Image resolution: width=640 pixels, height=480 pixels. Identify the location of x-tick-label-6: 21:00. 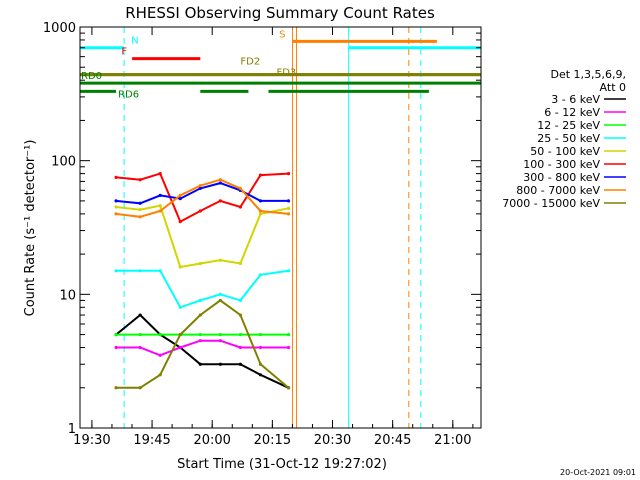
(452, 440).